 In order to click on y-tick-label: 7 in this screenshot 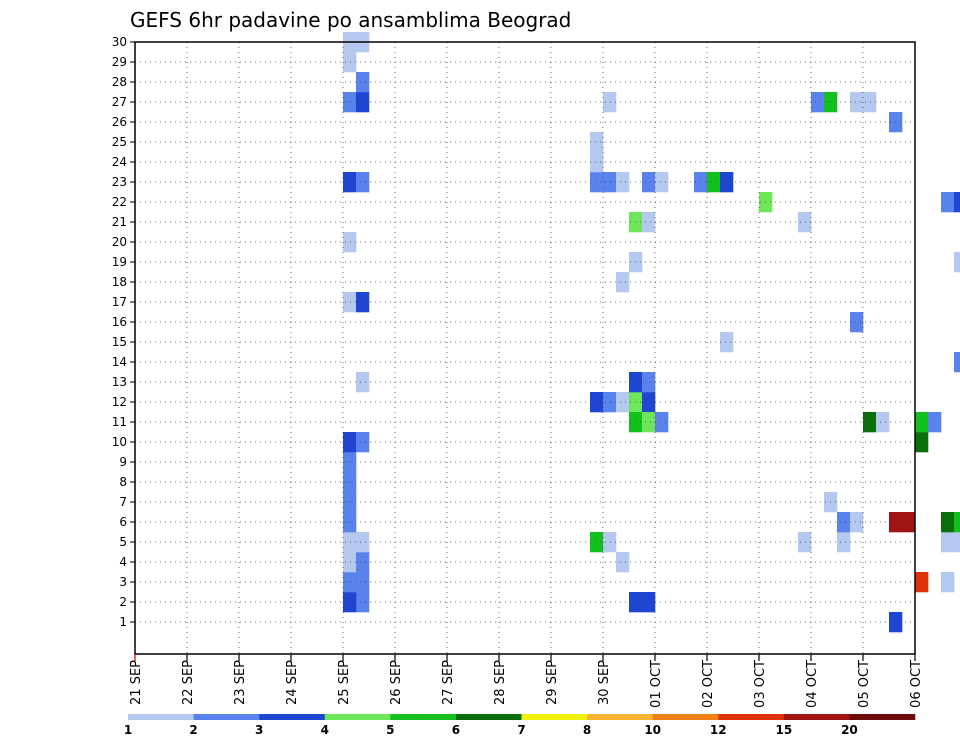, I will do `click(123, 502)`.